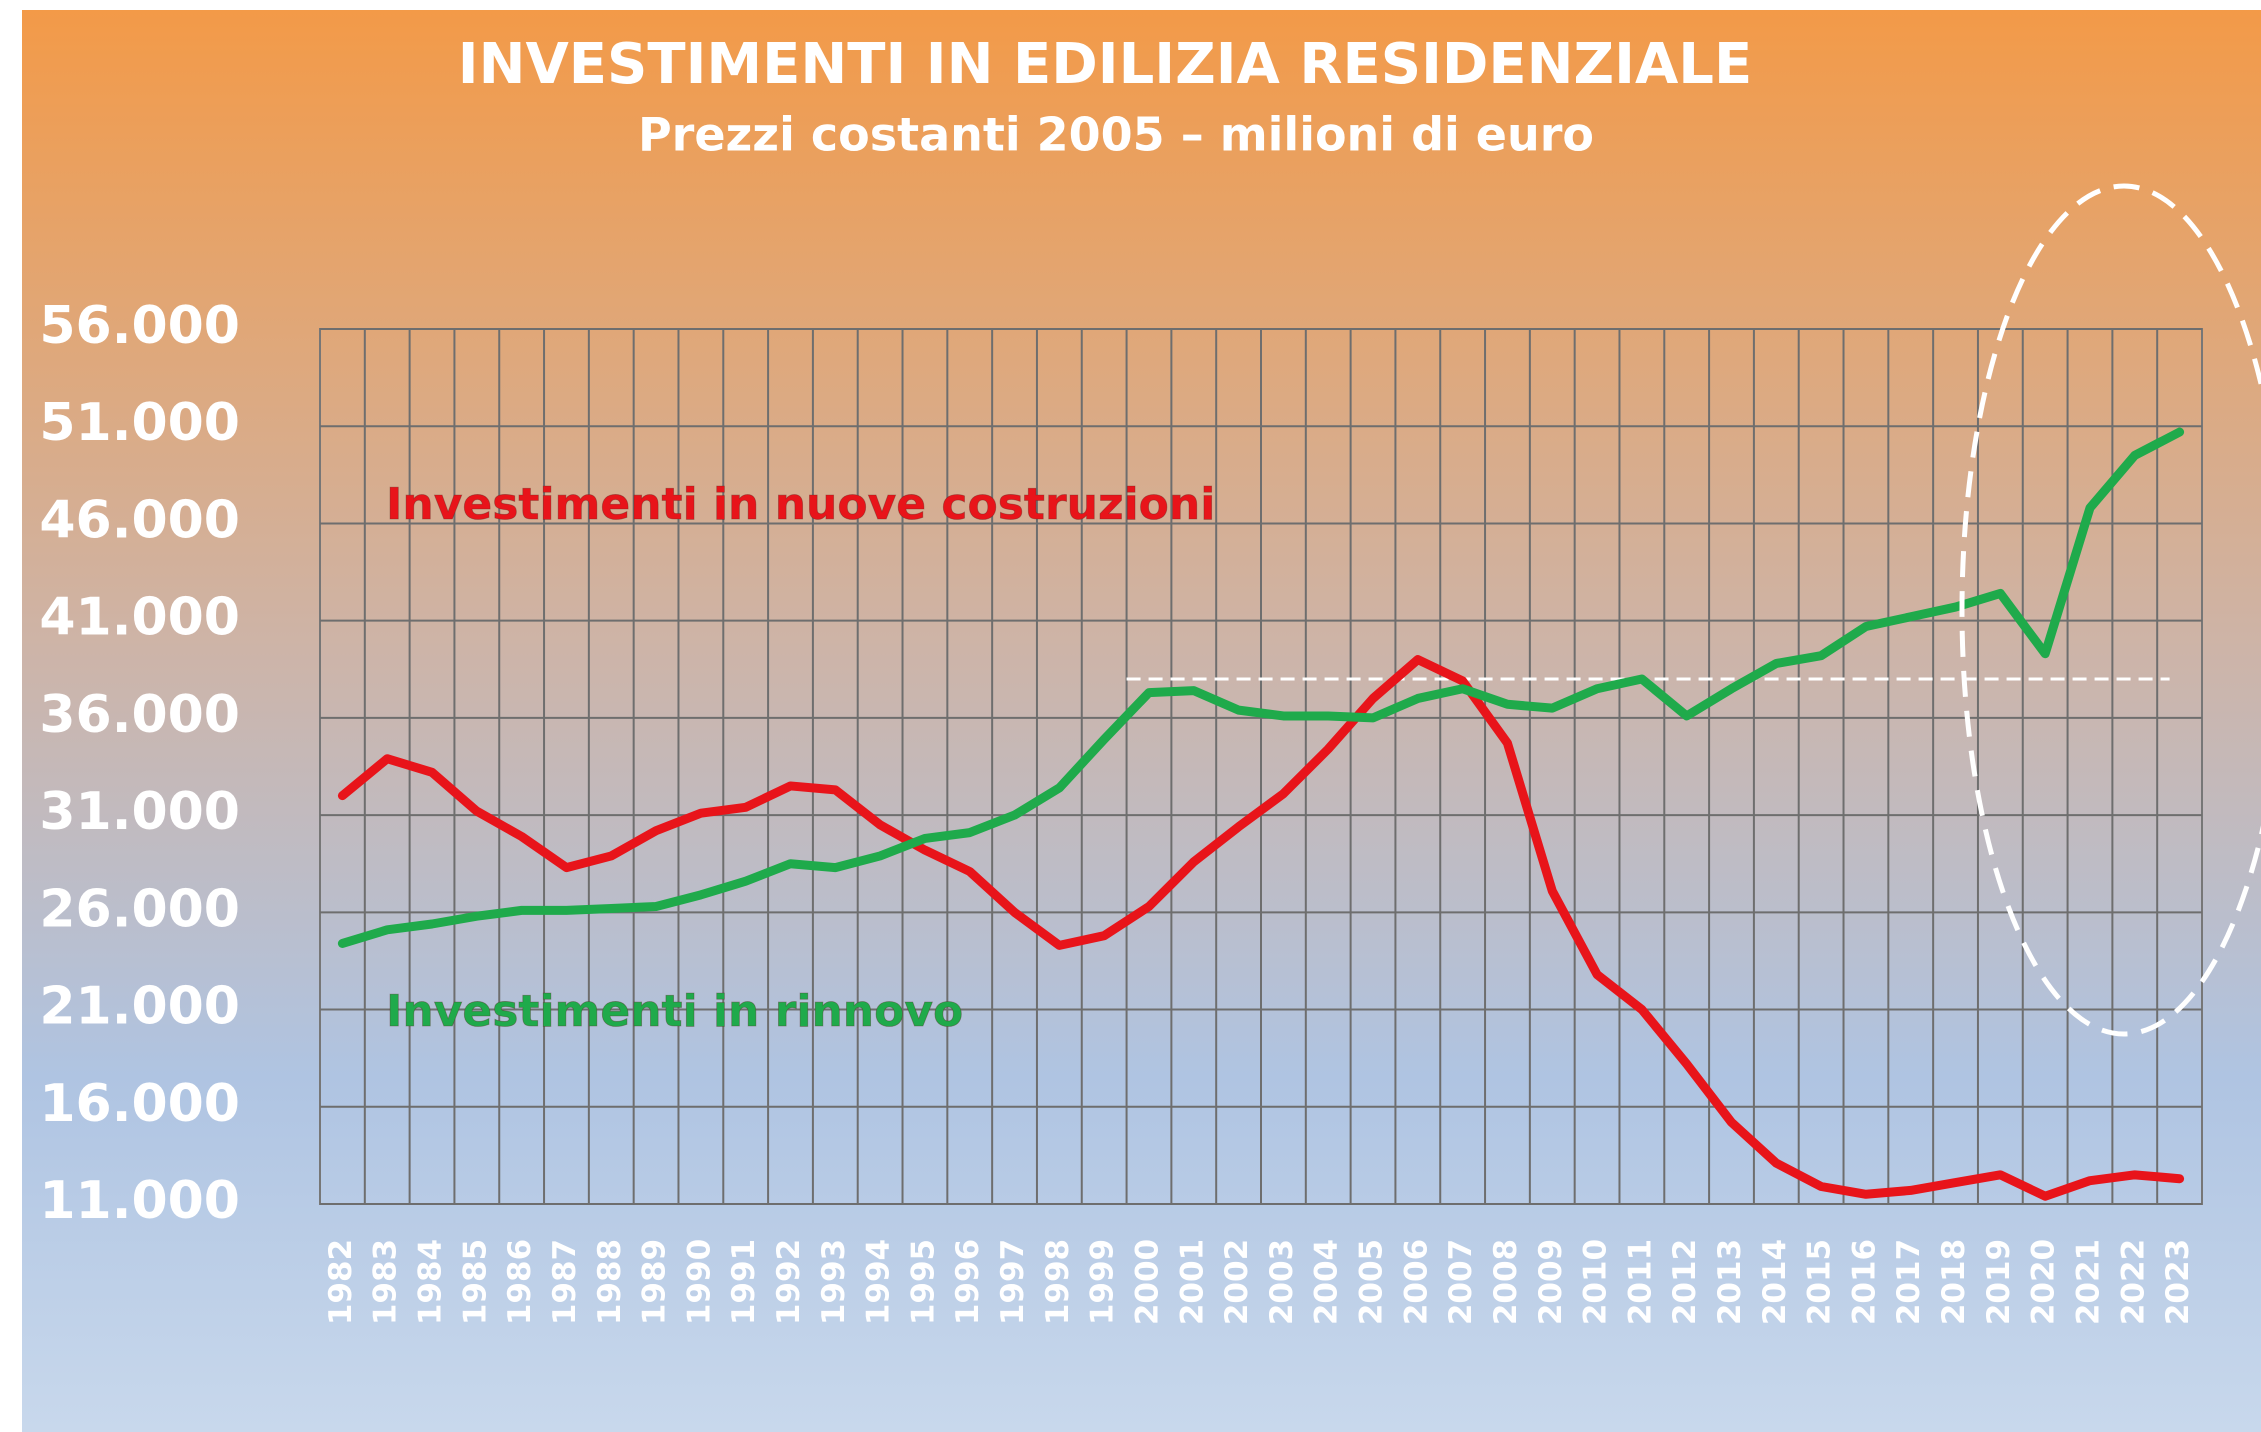 This screenshot has height=1432, width=2261. I want to click on x-tick-label: 2012, so click(1685, 1282).